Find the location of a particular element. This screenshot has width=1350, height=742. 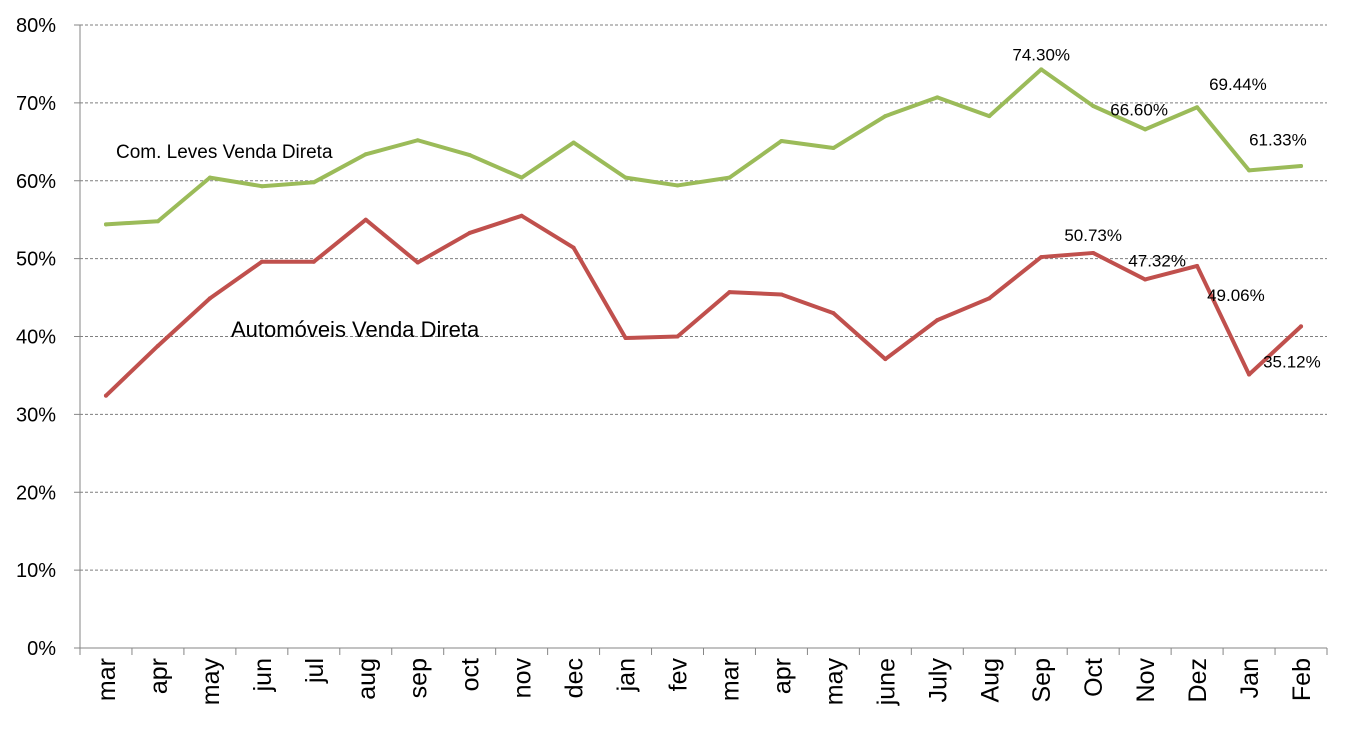

x-tick-label: Nov is located at coordinates (1146, 680).